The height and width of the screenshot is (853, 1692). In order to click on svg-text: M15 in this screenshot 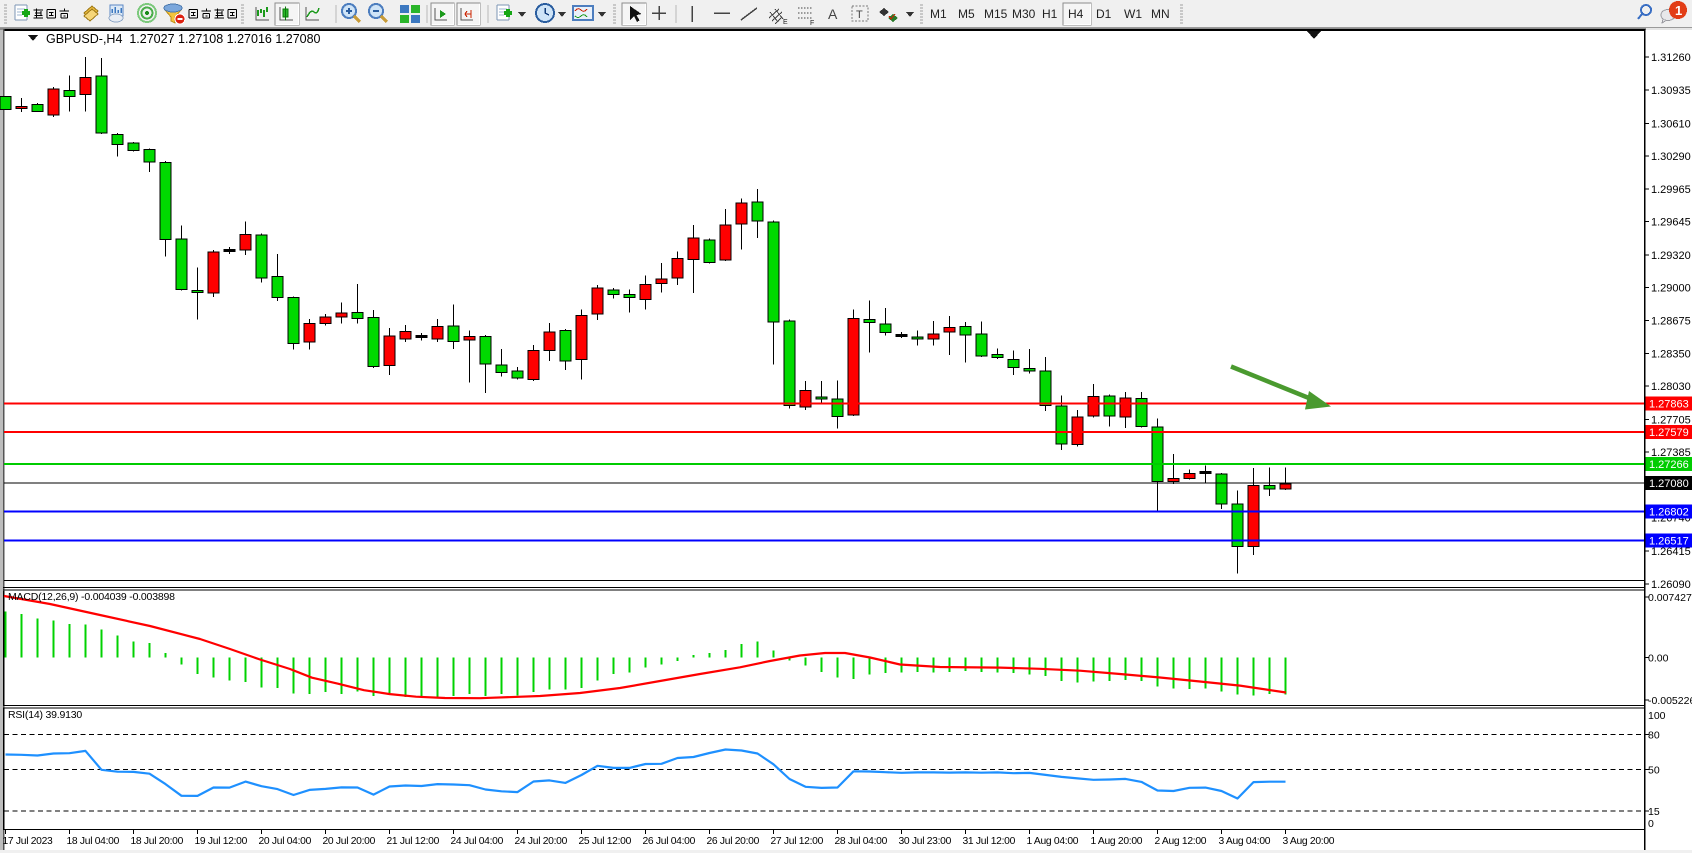, I will do `click(996, 14)`.